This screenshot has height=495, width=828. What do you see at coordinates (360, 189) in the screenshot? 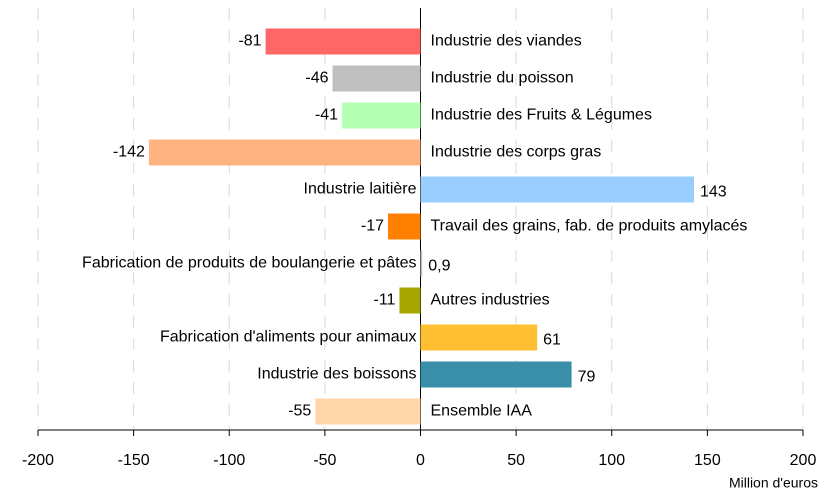
I see `category-label: Industrie laitière` at bounding box center [360, 189].